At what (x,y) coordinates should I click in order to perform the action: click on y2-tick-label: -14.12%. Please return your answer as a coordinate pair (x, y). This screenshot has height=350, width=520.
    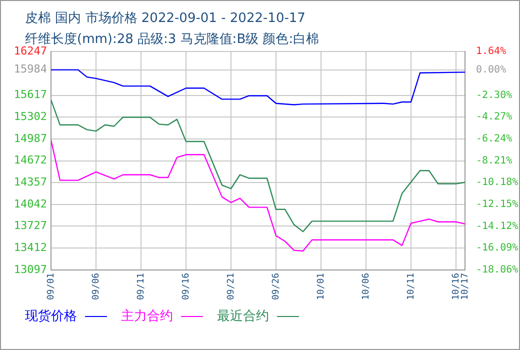
    Looking at the image, I should click on (497, 226).